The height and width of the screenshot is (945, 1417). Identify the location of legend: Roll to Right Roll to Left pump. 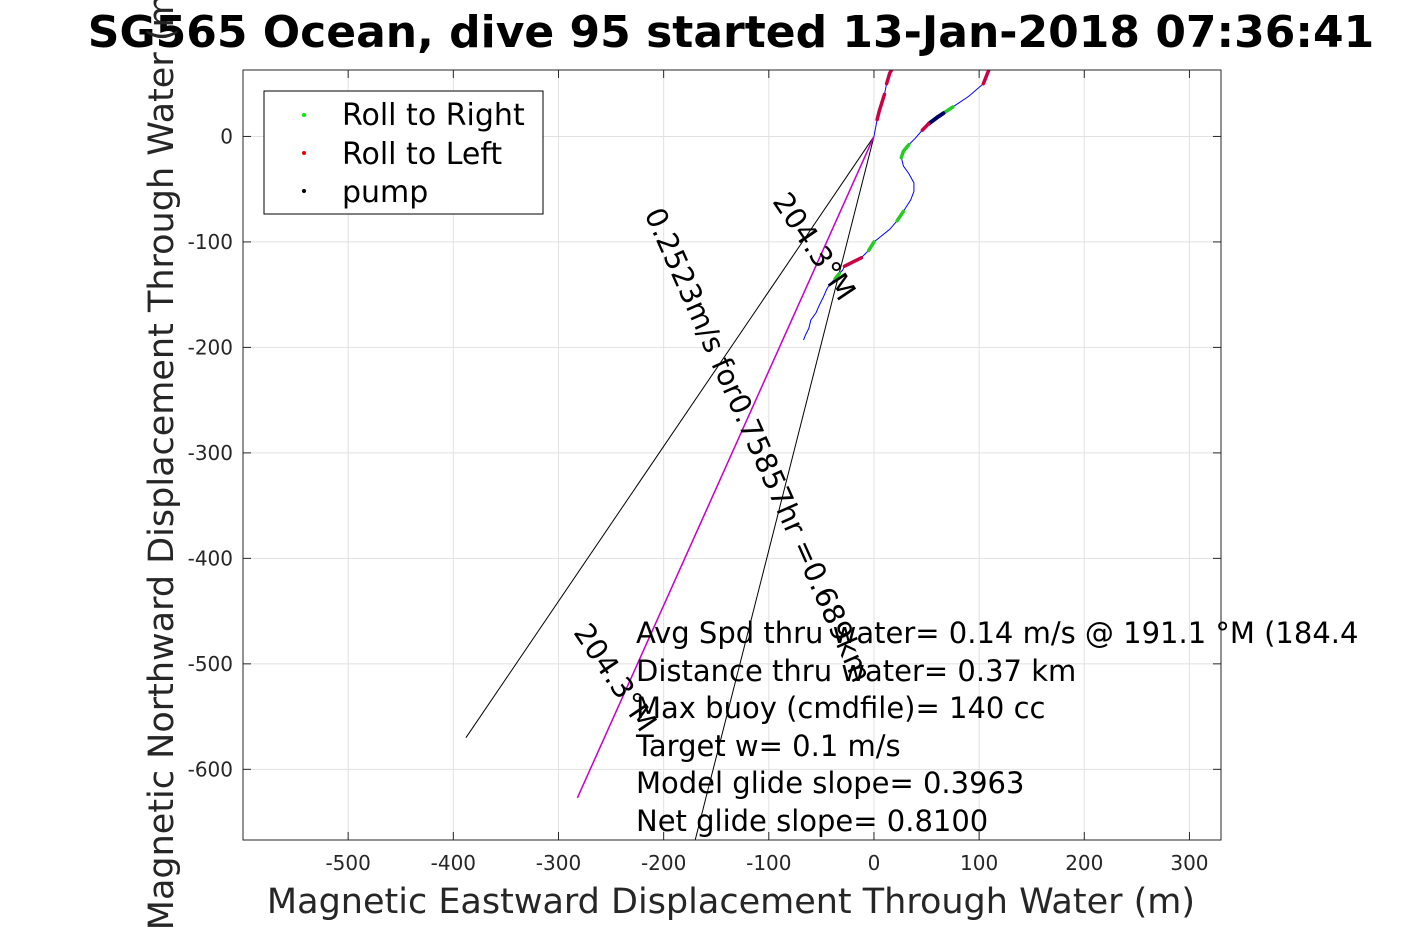
(403, 152).